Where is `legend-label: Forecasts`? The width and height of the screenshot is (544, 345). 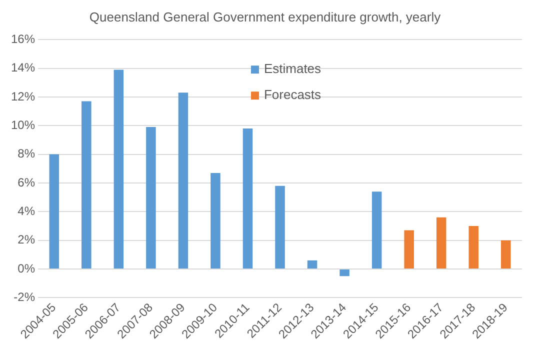
legend-label: Forecasts is located at coordinates (293, 94).